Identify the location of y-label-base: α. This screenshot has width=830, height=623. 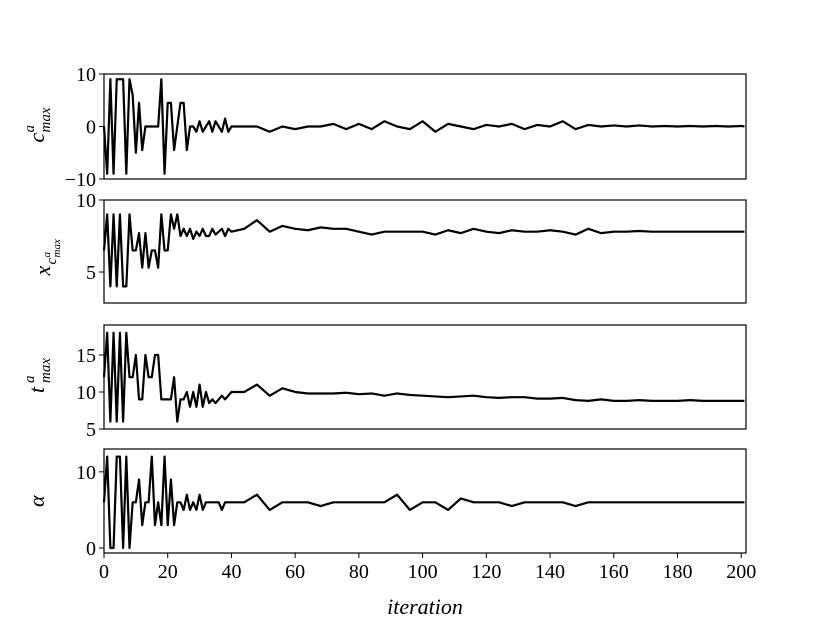
(36, 501).